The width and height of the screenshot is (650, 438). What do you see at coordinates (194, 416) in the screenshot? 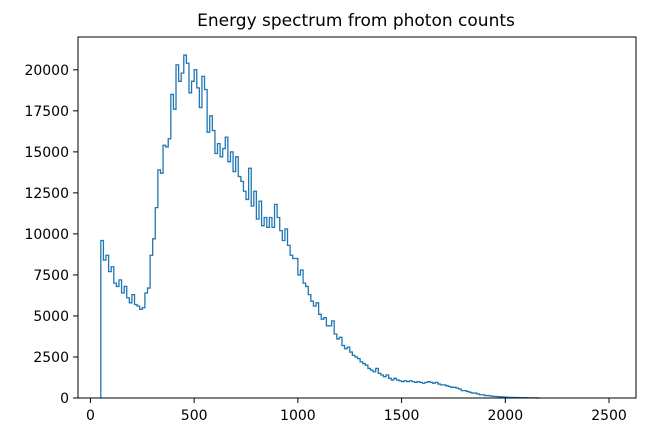
I see `x-tick-label: 500` at bounding box center [194, 416].